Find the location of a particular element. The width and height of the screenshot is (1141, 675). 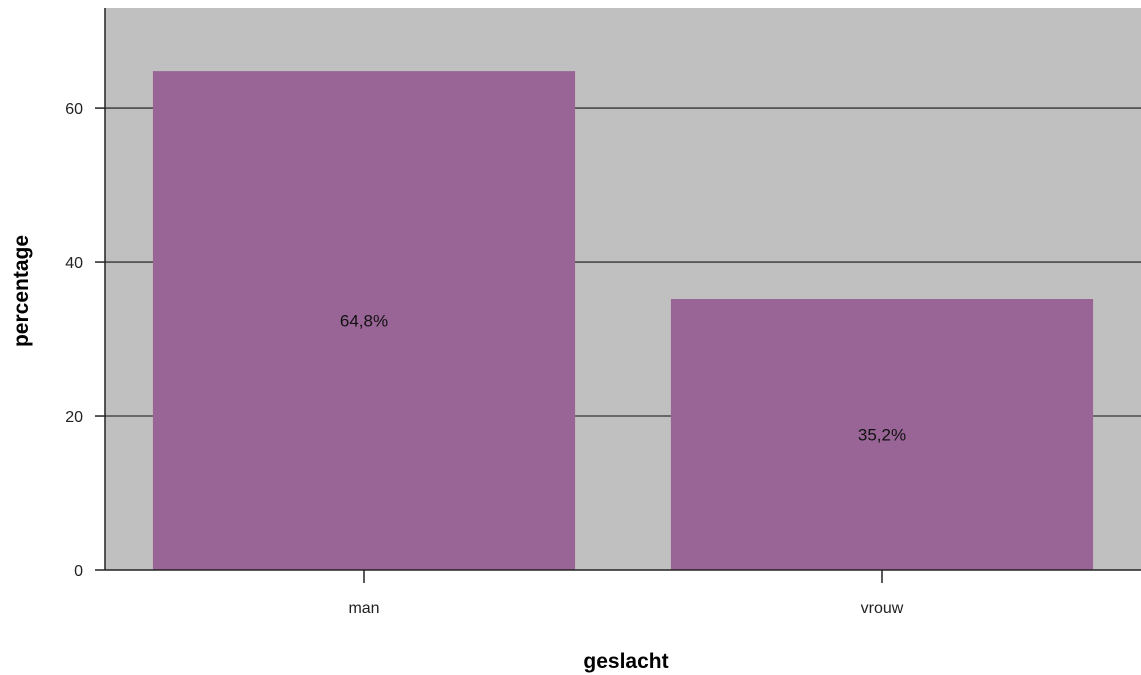

bar-vrouw is located at coordinates (882, 434).